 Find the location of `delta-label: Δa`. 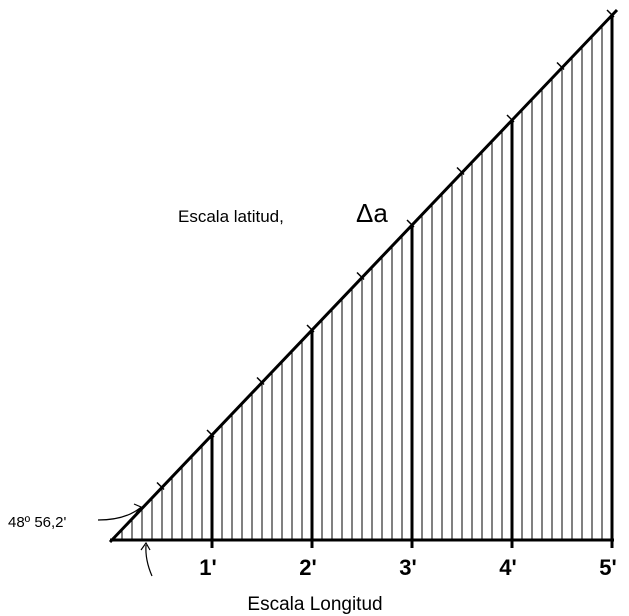

delta-label: Δa is located at coordinates (372, 213).